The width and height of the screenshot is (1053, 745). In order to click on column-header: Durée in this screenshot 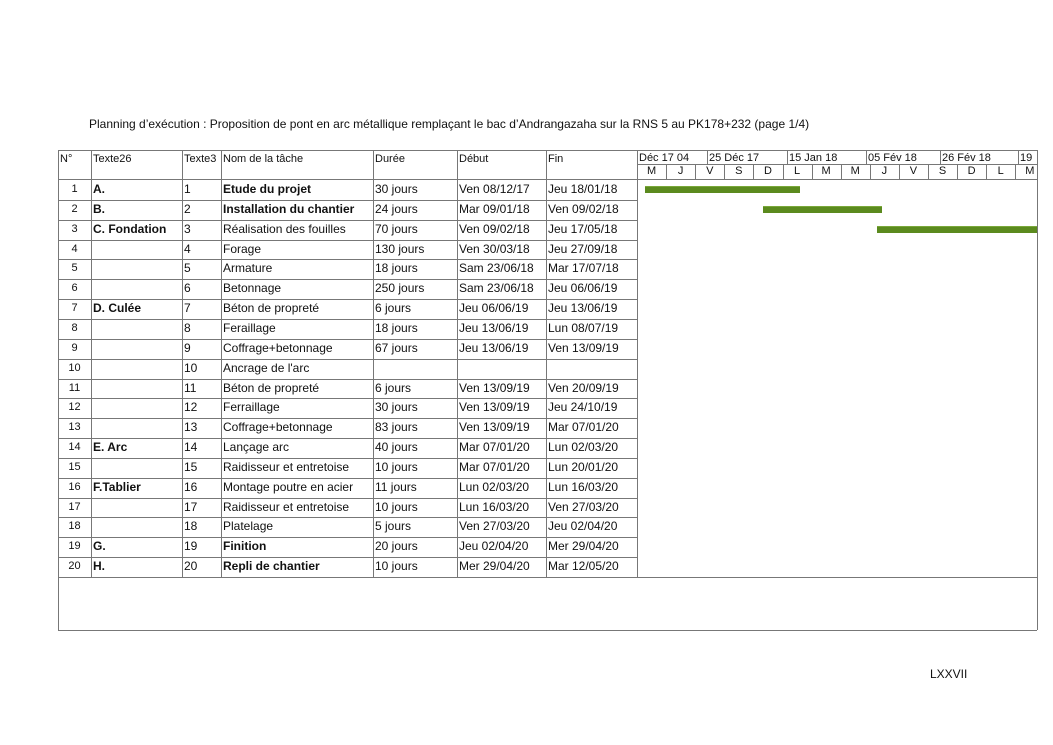, I will do `click(390, 159)`.